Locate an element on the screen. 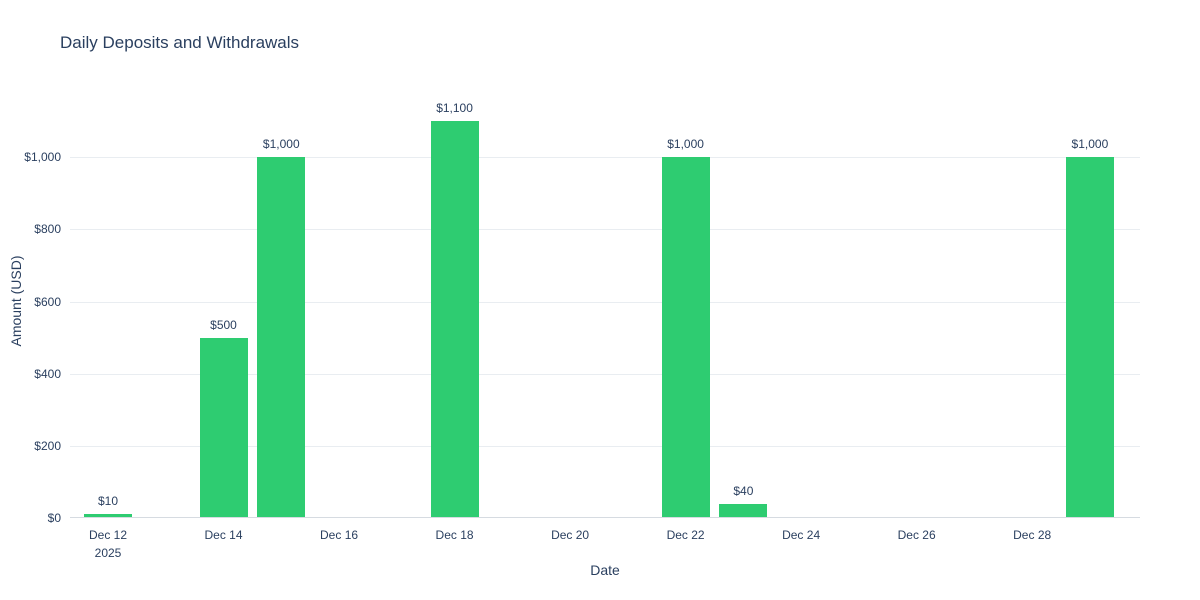 The height and width of the screenshot is (600, 1200). y-tick-label: $600 is located at coordinates (47, 301).